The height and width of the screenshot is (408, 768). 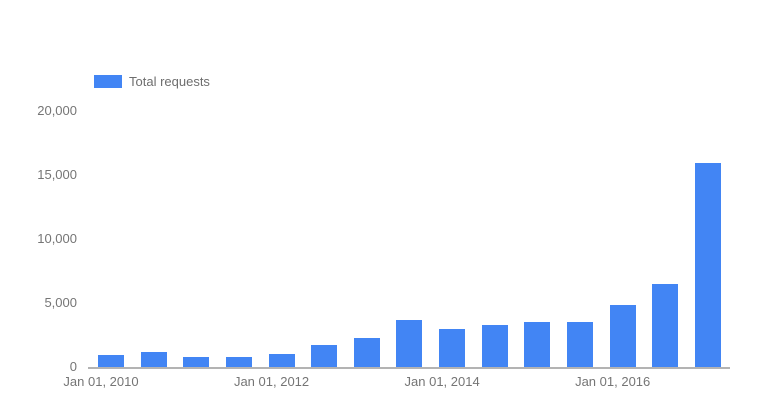 I want to click on bar-2011-h2, so click(x=238, y=361).